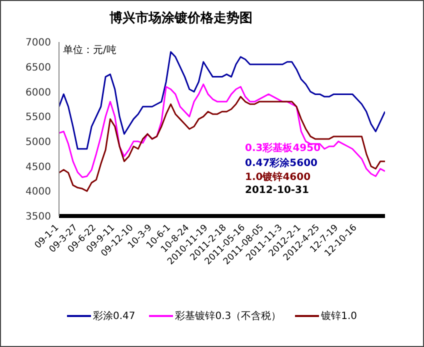  What do you see at coordinates (38, 217) in the screenshot?
I see `y-tick-label: 3500` at bounding box center [38, 217].